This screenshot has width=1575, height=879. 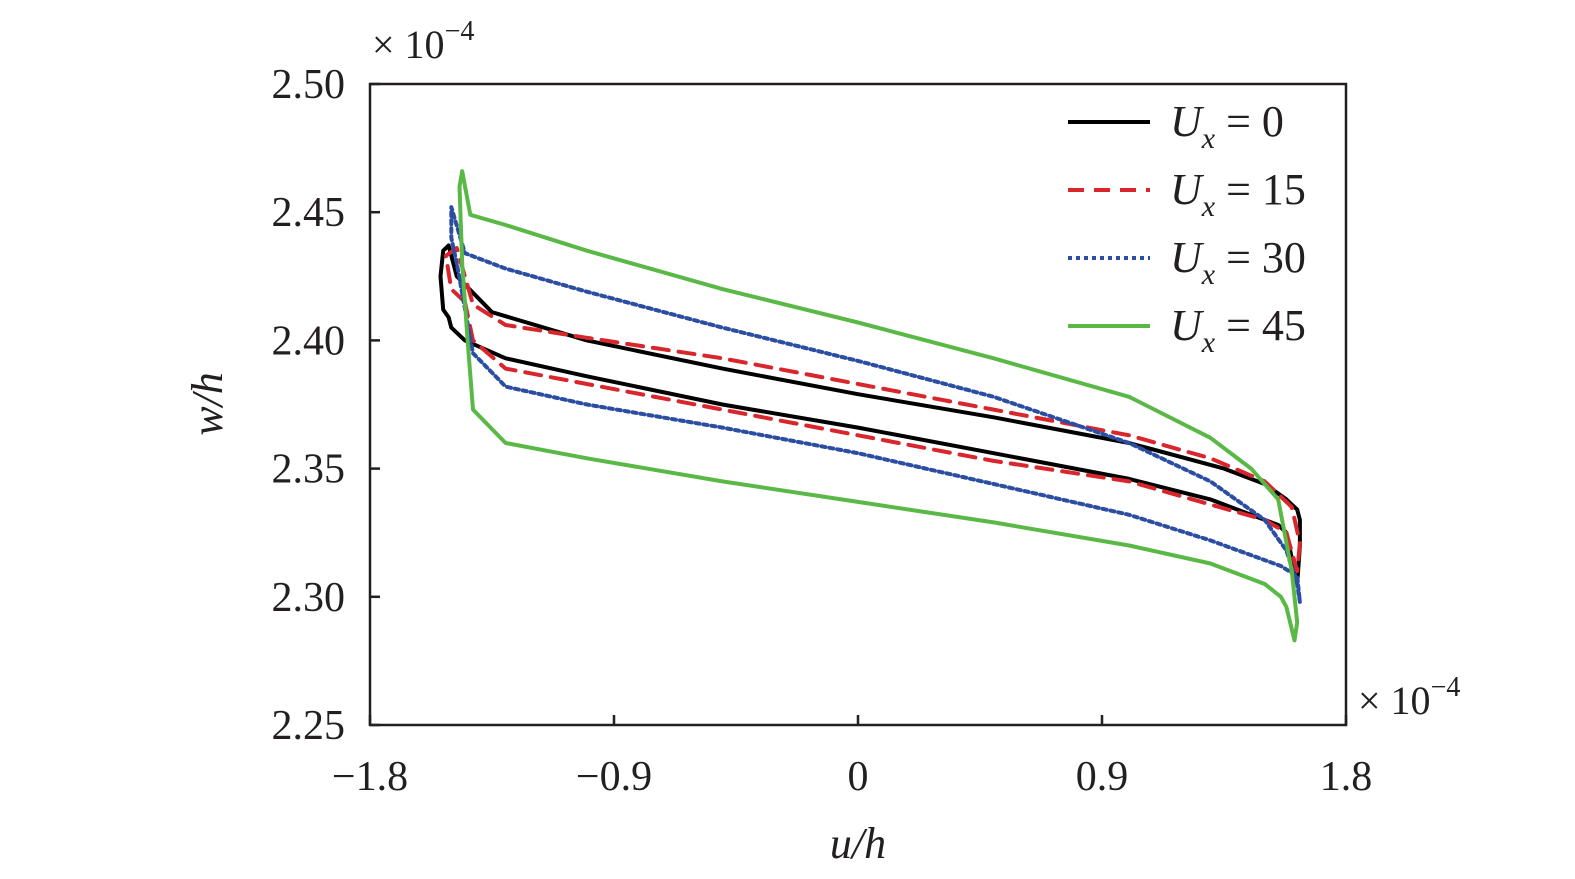 I want to click on x-axis-multiplier: × 10⁻⁴, so click(x=1409, y=697).